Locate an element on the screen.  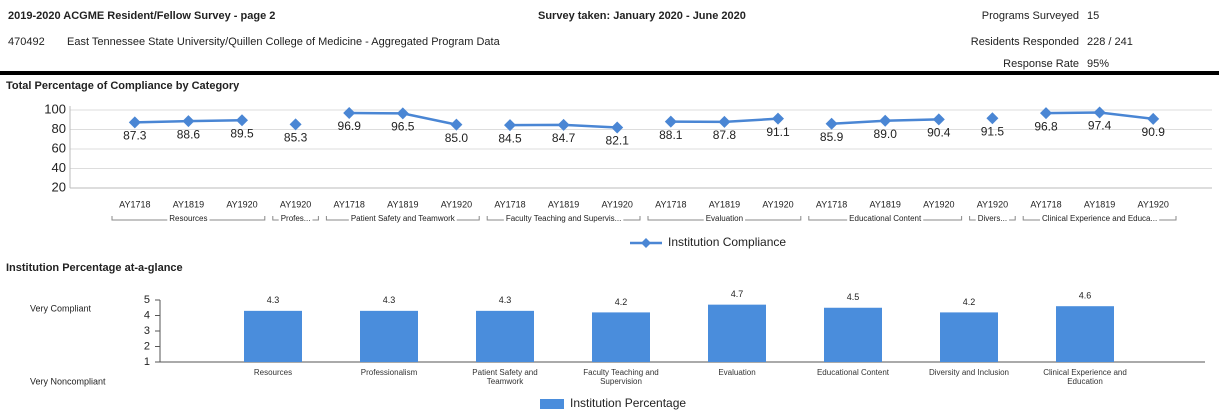
x-tick-label: Faculty Teaching and Supervision is located at coordinates (621, 377).